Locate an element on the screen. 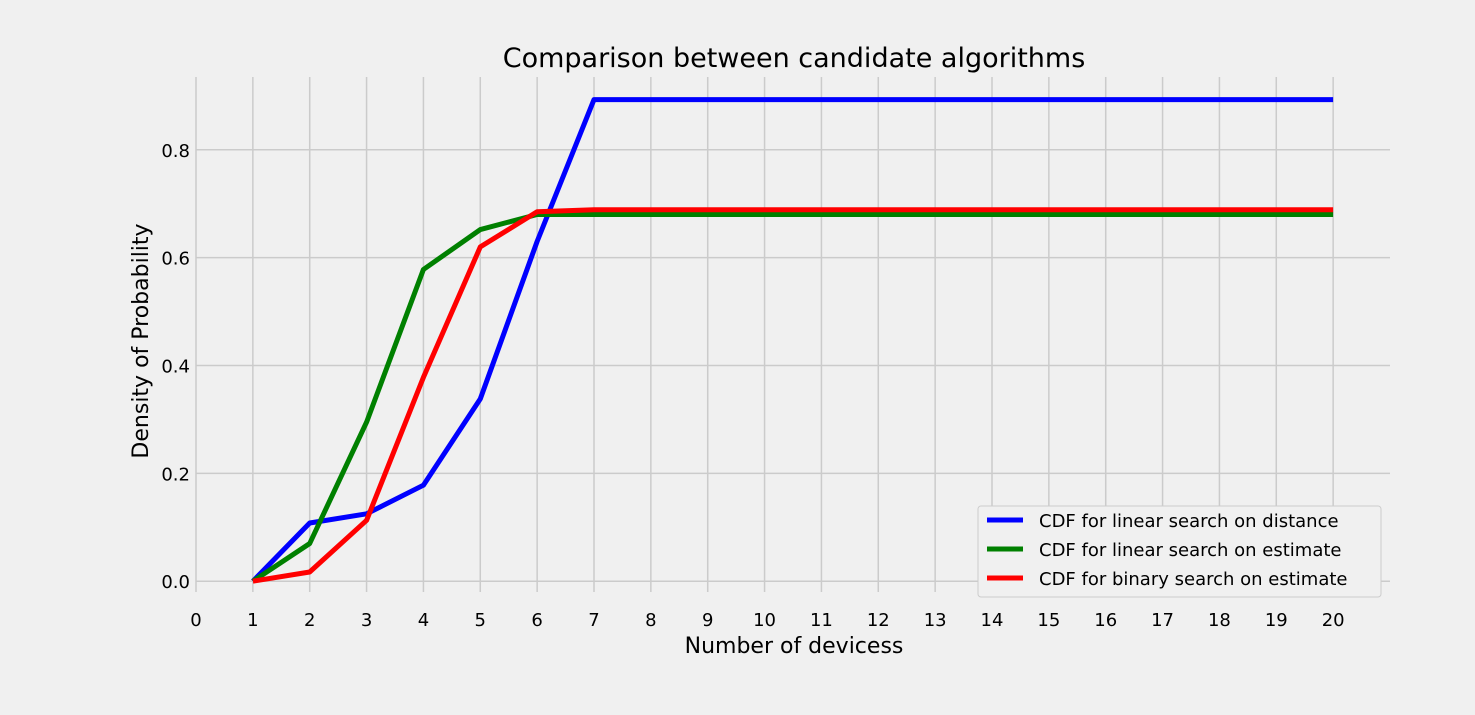 The height and width of the screenshot is (715, 1475). x-tick-label: 19 is located at coordinates (1276, 620).